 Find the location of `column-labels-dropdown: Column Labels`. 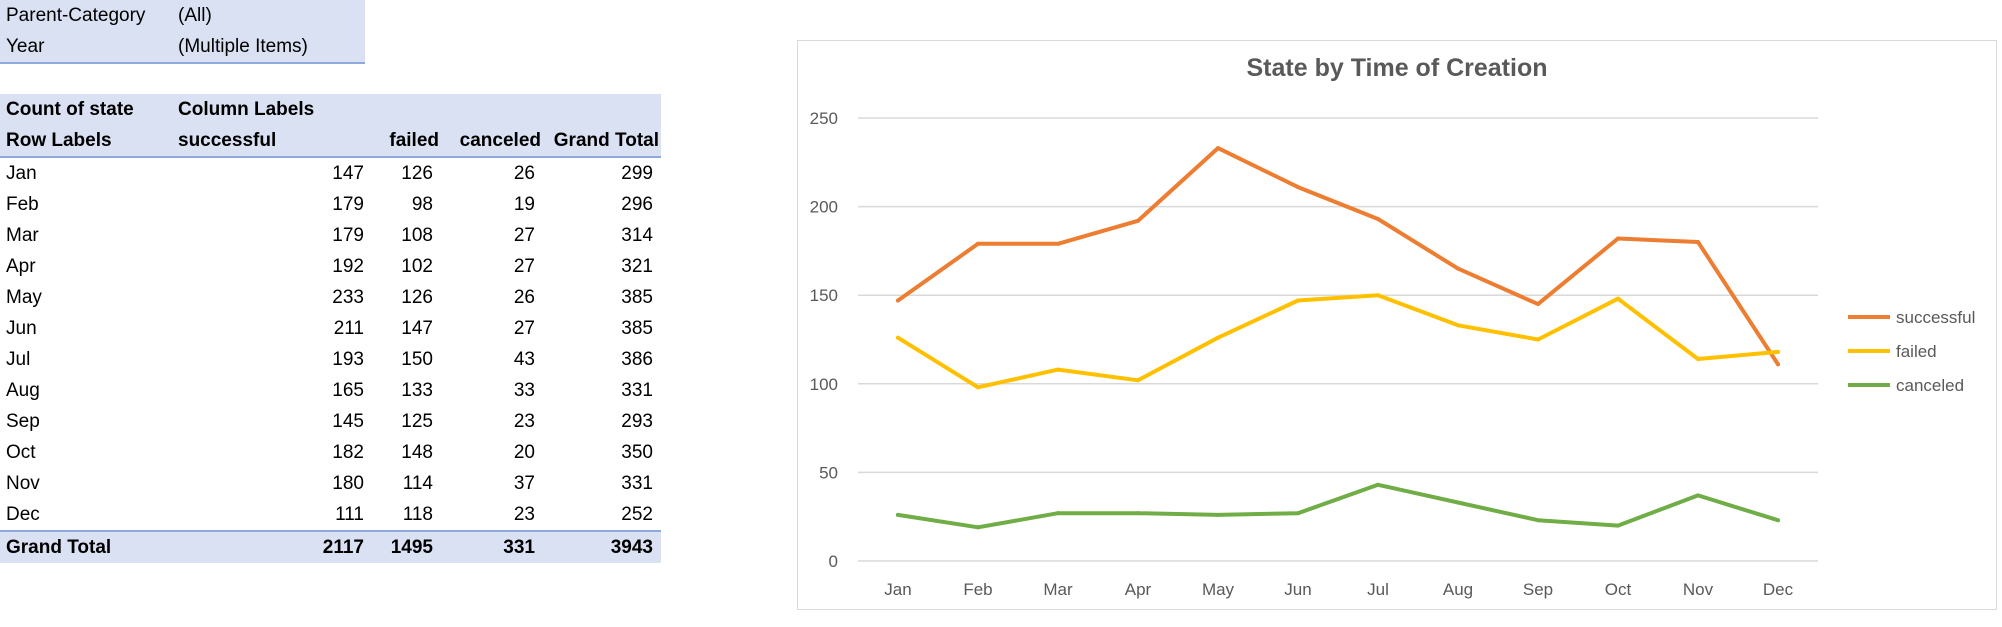

column-labels-dropdown: Column Labels is located at coordinates (246, 109).